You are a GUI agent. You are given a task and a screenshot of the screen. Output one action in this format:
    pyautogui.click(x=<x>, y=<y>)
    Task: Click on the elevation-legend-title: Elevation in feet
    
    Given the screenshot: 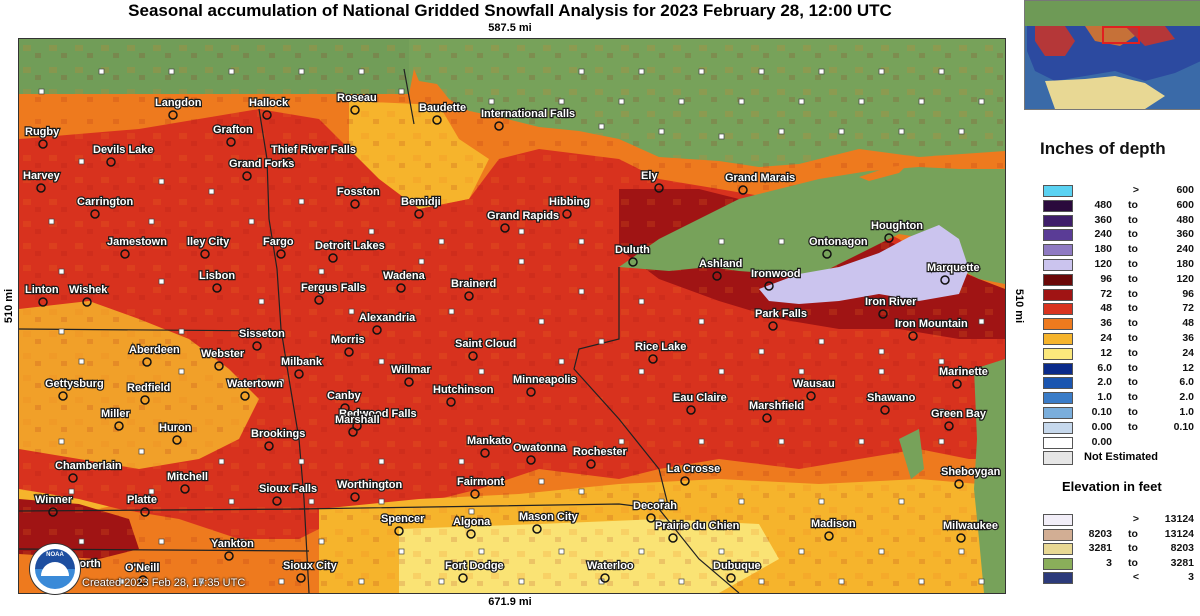 What is the action you would take?
    pyautogui.click(x=1112, y=486)
    